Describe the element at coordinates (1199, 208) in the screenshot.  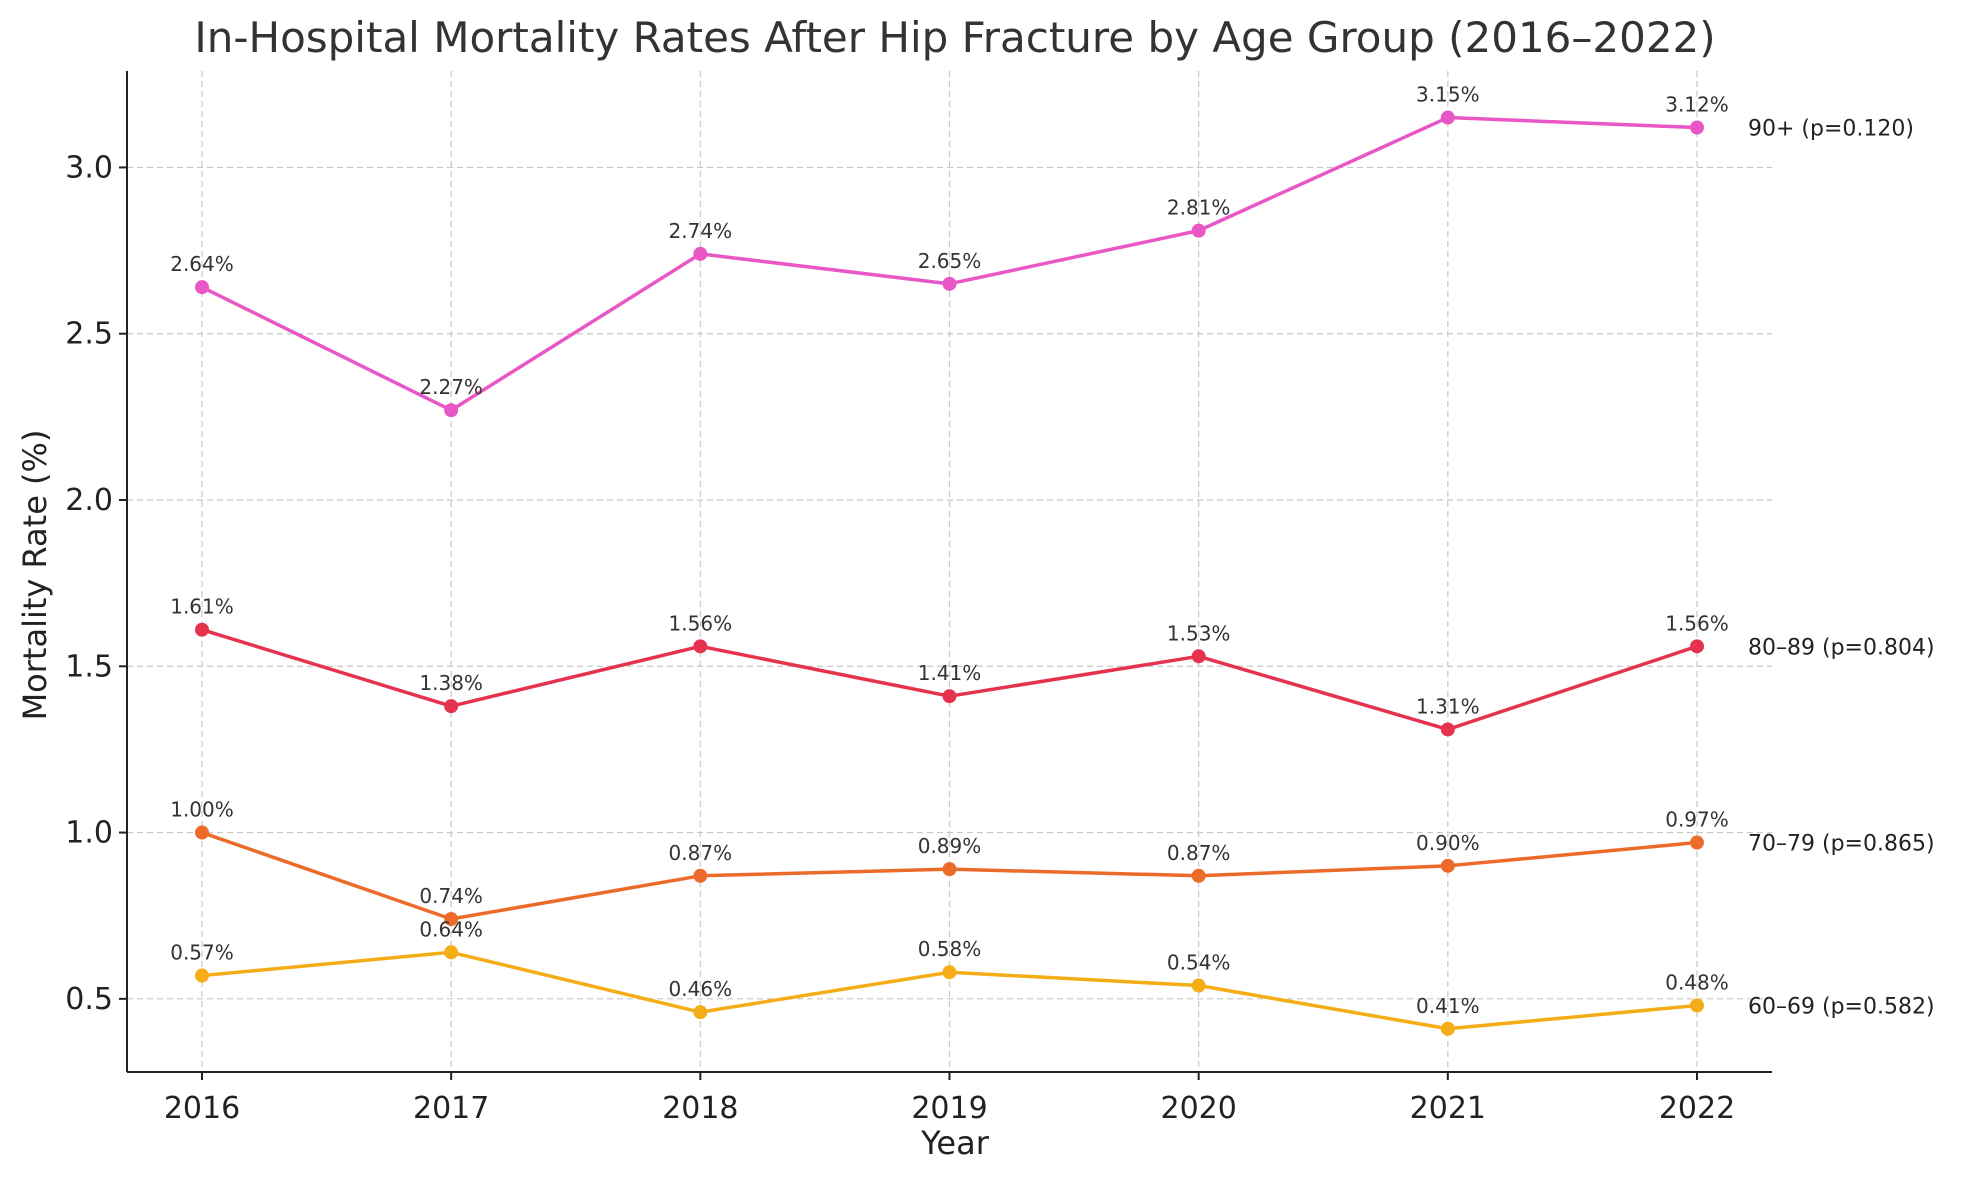
I see `data-label: 2.81%` at that location.